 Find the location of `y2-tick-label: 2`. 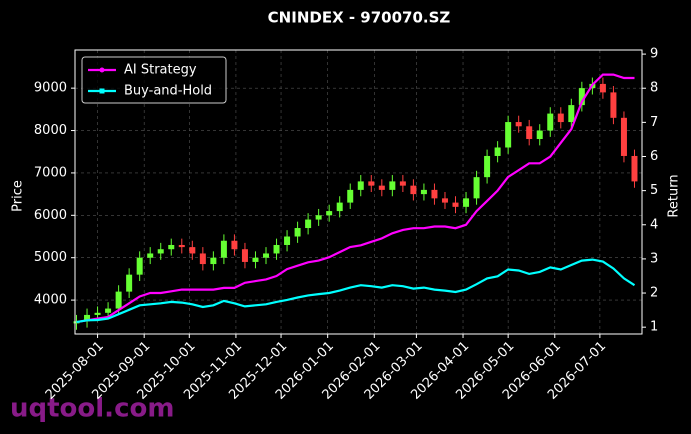

y2-tick-label: 2 is located at coordinates (654, 293).